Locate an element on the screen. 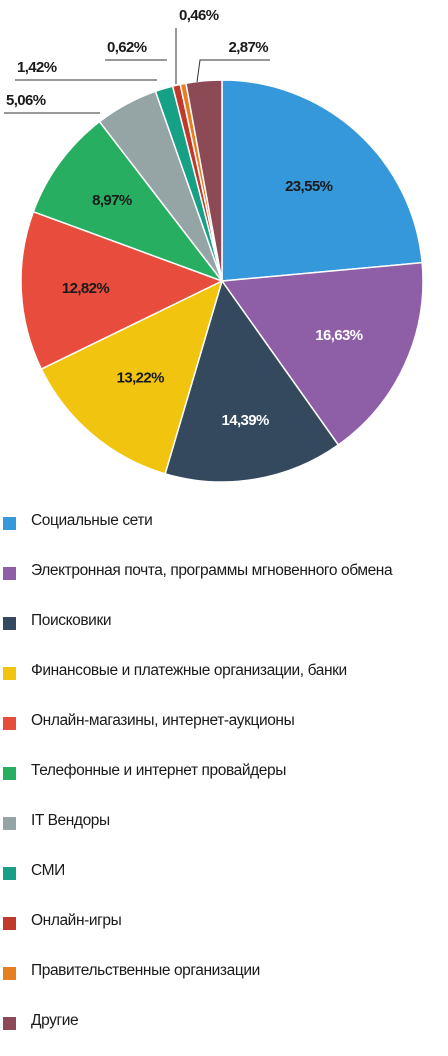 The image size is (448, 1056). legend-label: СМИ is located at coordinates (48, 870).